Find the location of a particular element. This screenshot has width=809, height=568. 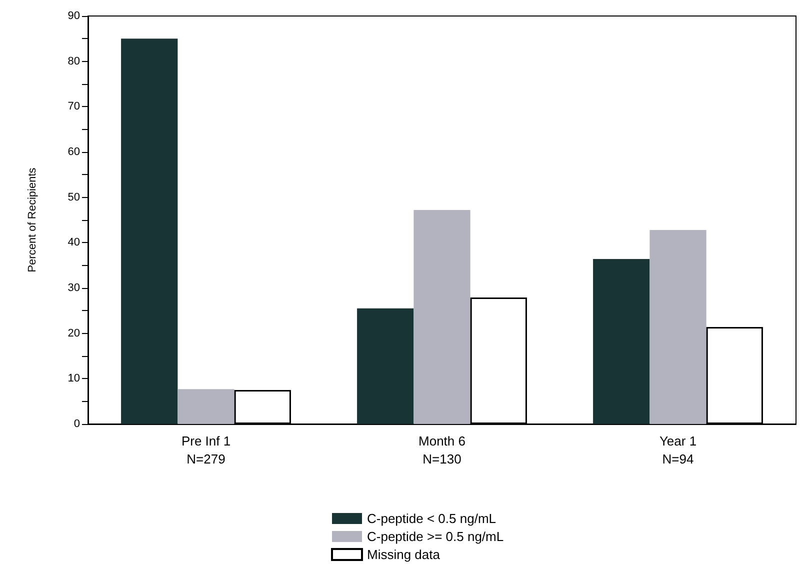

y-tick-label: 80 is located at coordinates (74, 61).